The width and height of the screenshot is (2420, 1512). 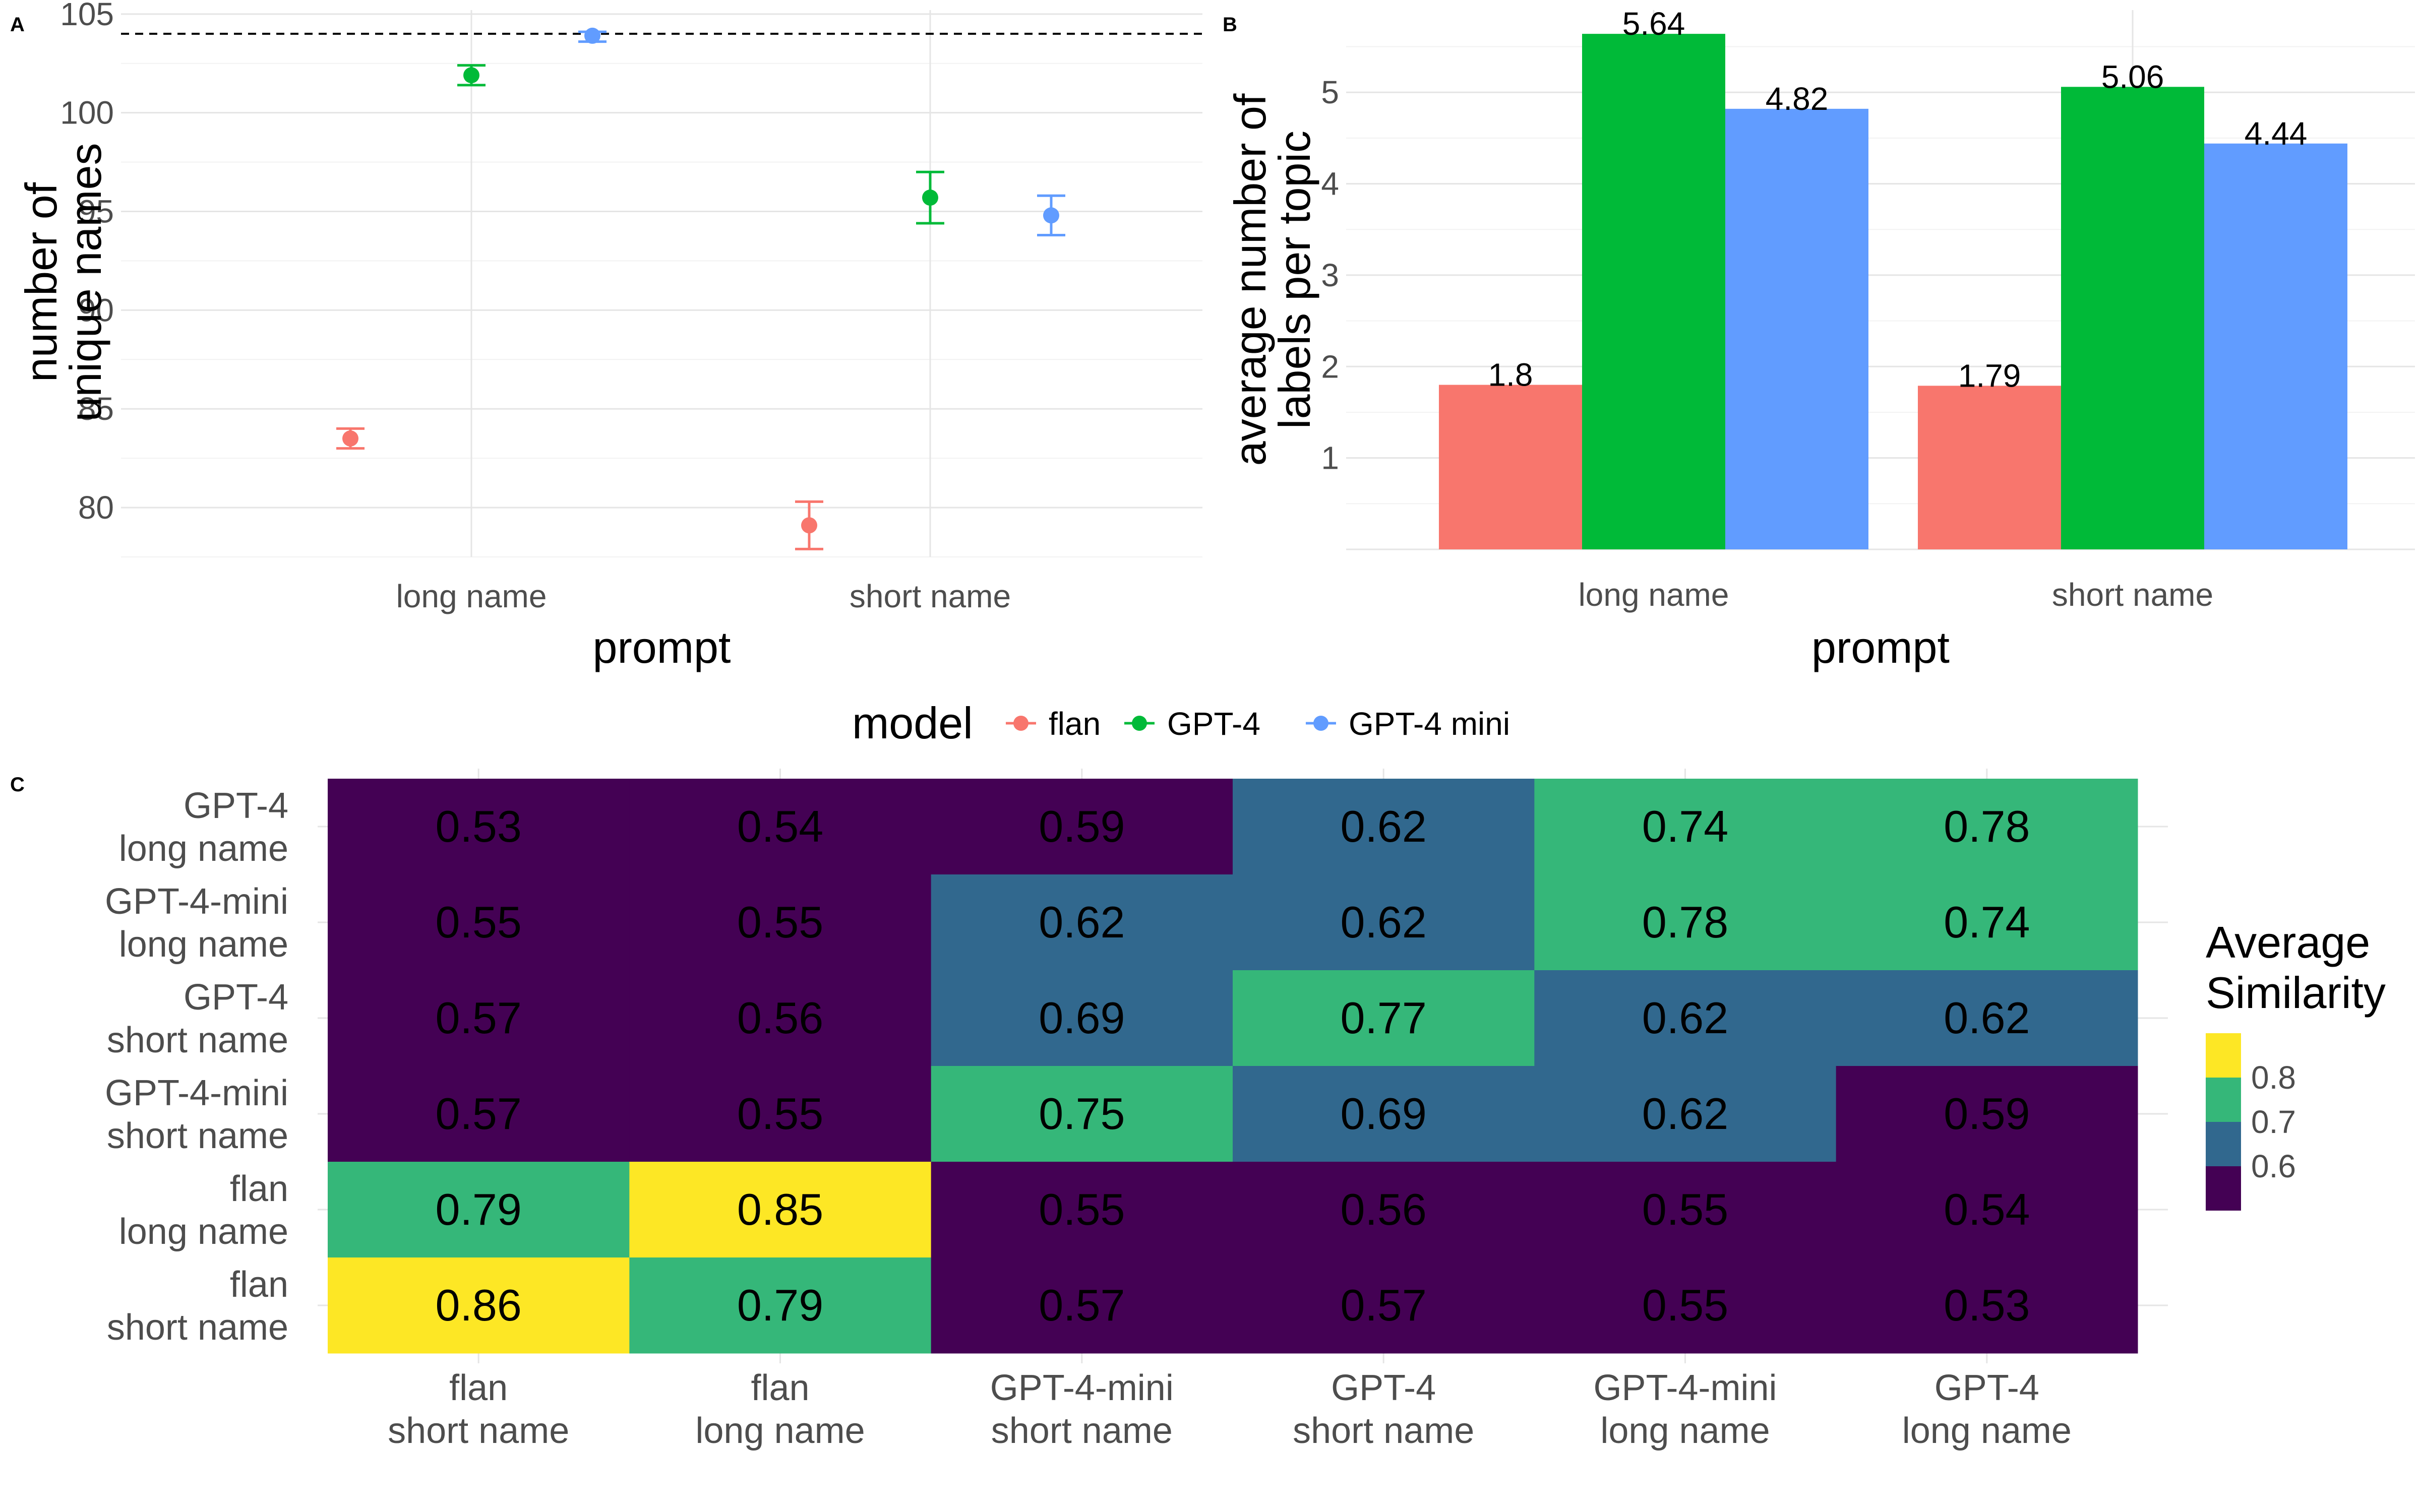 I want to click on y-axis-title: number ofunique names, so click(x=63, y=282).